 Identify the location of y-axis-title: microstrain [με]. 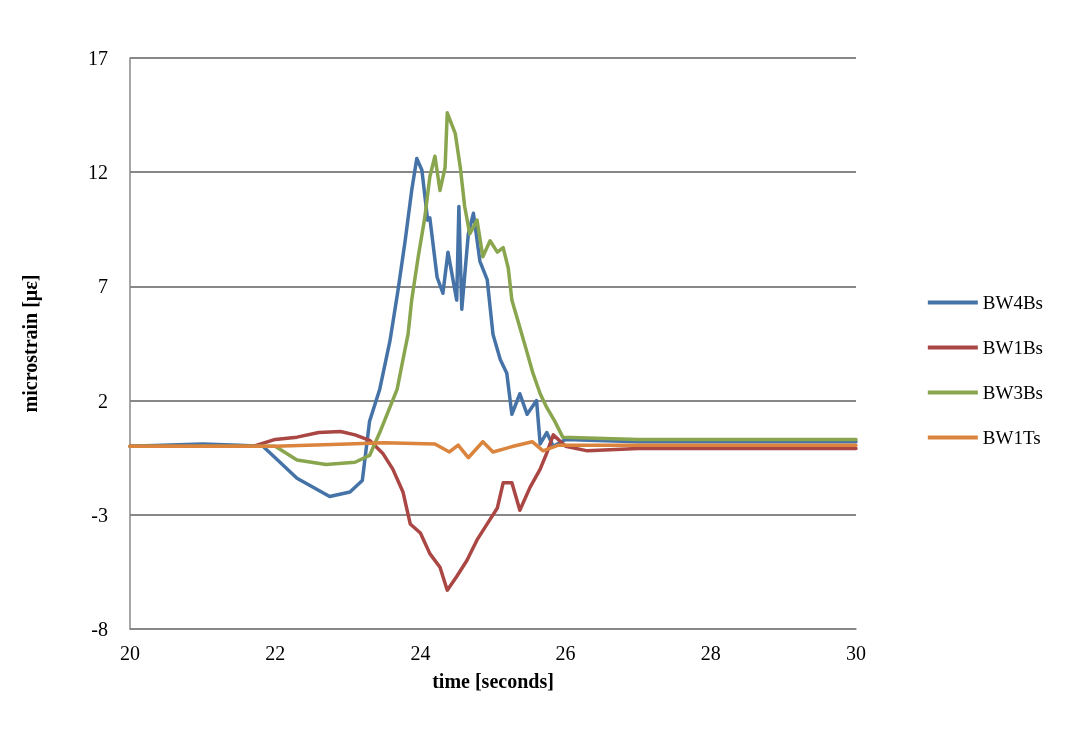
(30, 343).